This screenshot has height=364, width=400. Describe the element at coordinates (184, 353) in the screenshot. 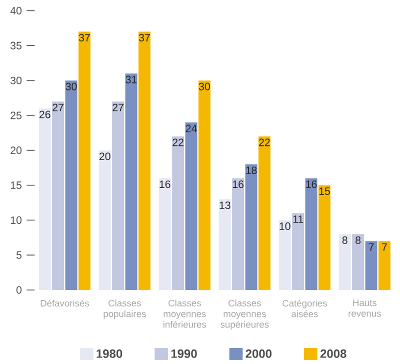

I see `legend-label: 1990` at that location.